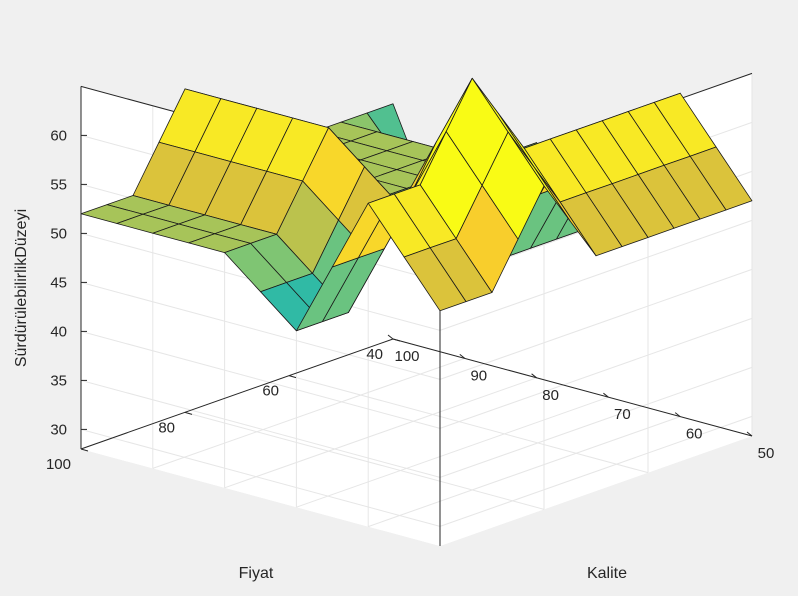 This screenshot has height=596, width=798. I want to click on fiyat-tick-label: 40, so click(374, 354).